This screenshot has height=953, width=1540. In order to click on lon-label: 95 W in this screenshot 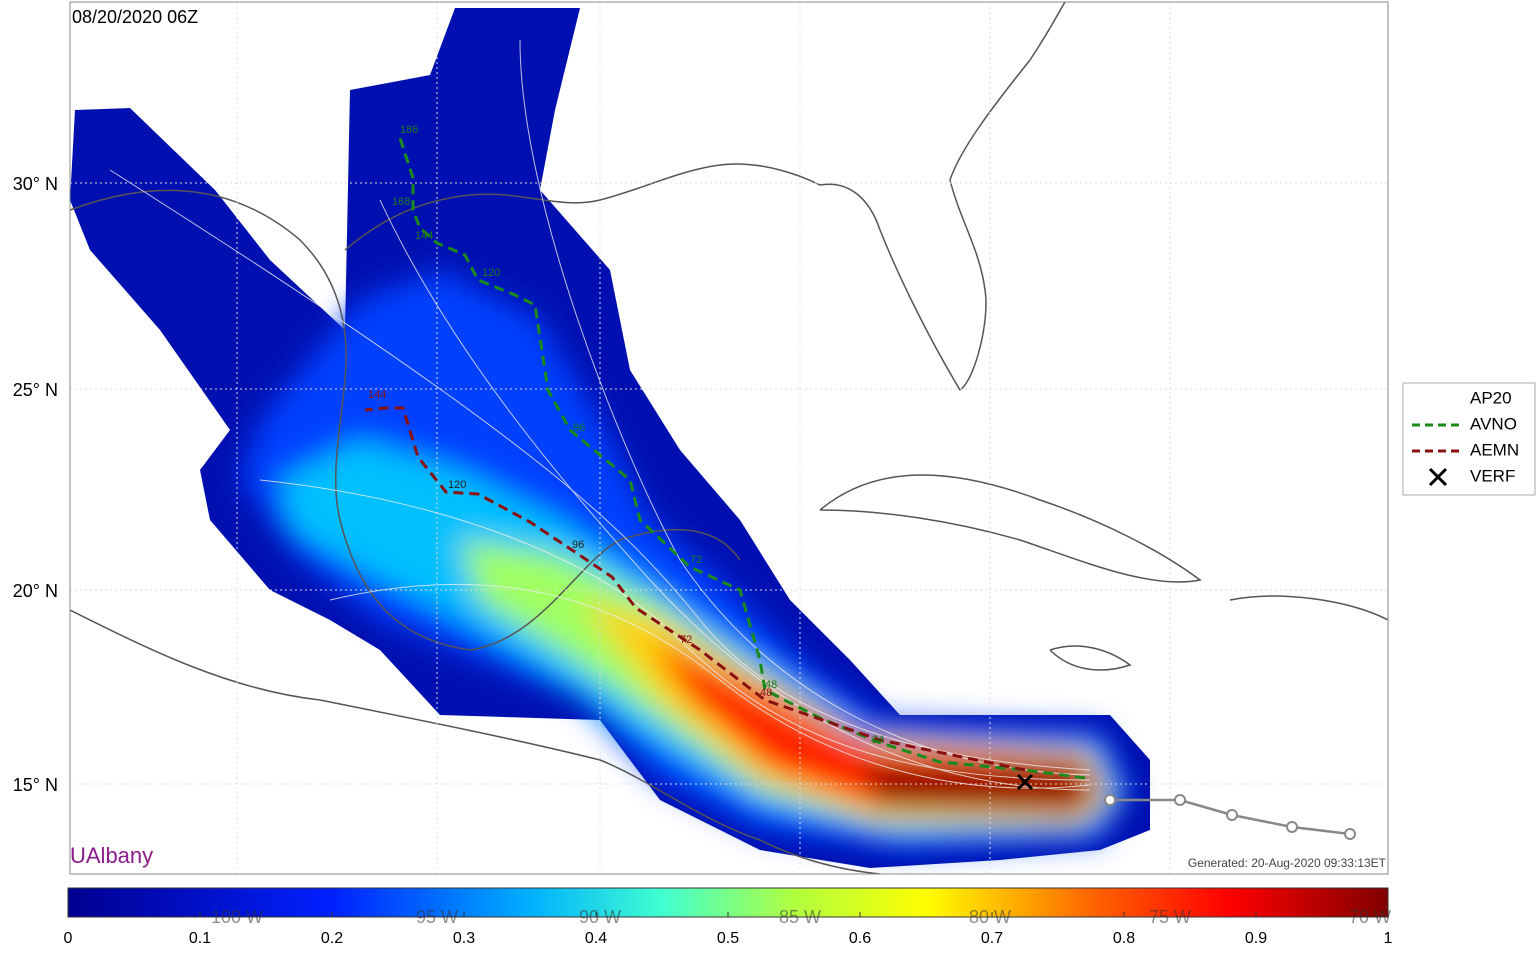, I will do `click(437, 917)`.